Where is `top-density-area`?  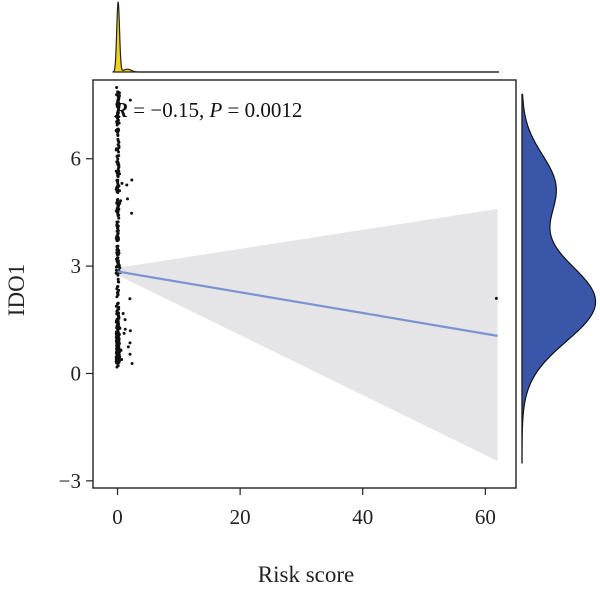
top-density-area is located at coordinates (125, 36).